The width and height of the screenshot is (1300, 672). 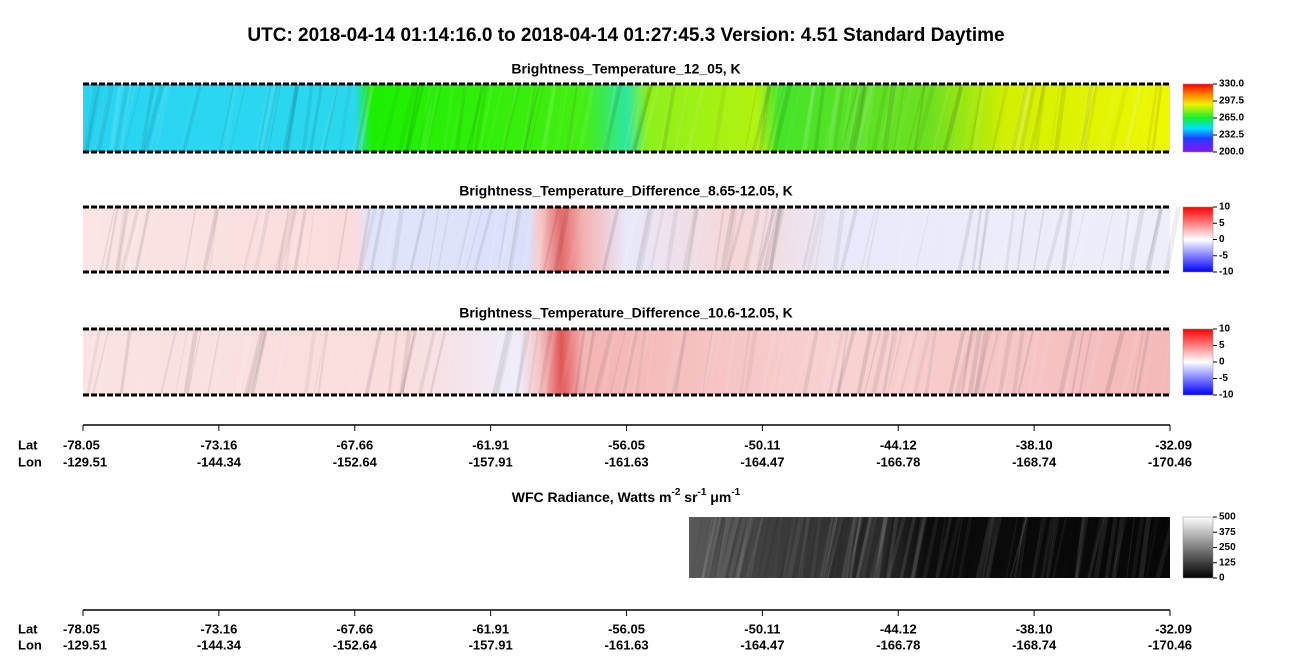 I want to click on colorbar-tick-label: 5, so click(x=1222, y=223).